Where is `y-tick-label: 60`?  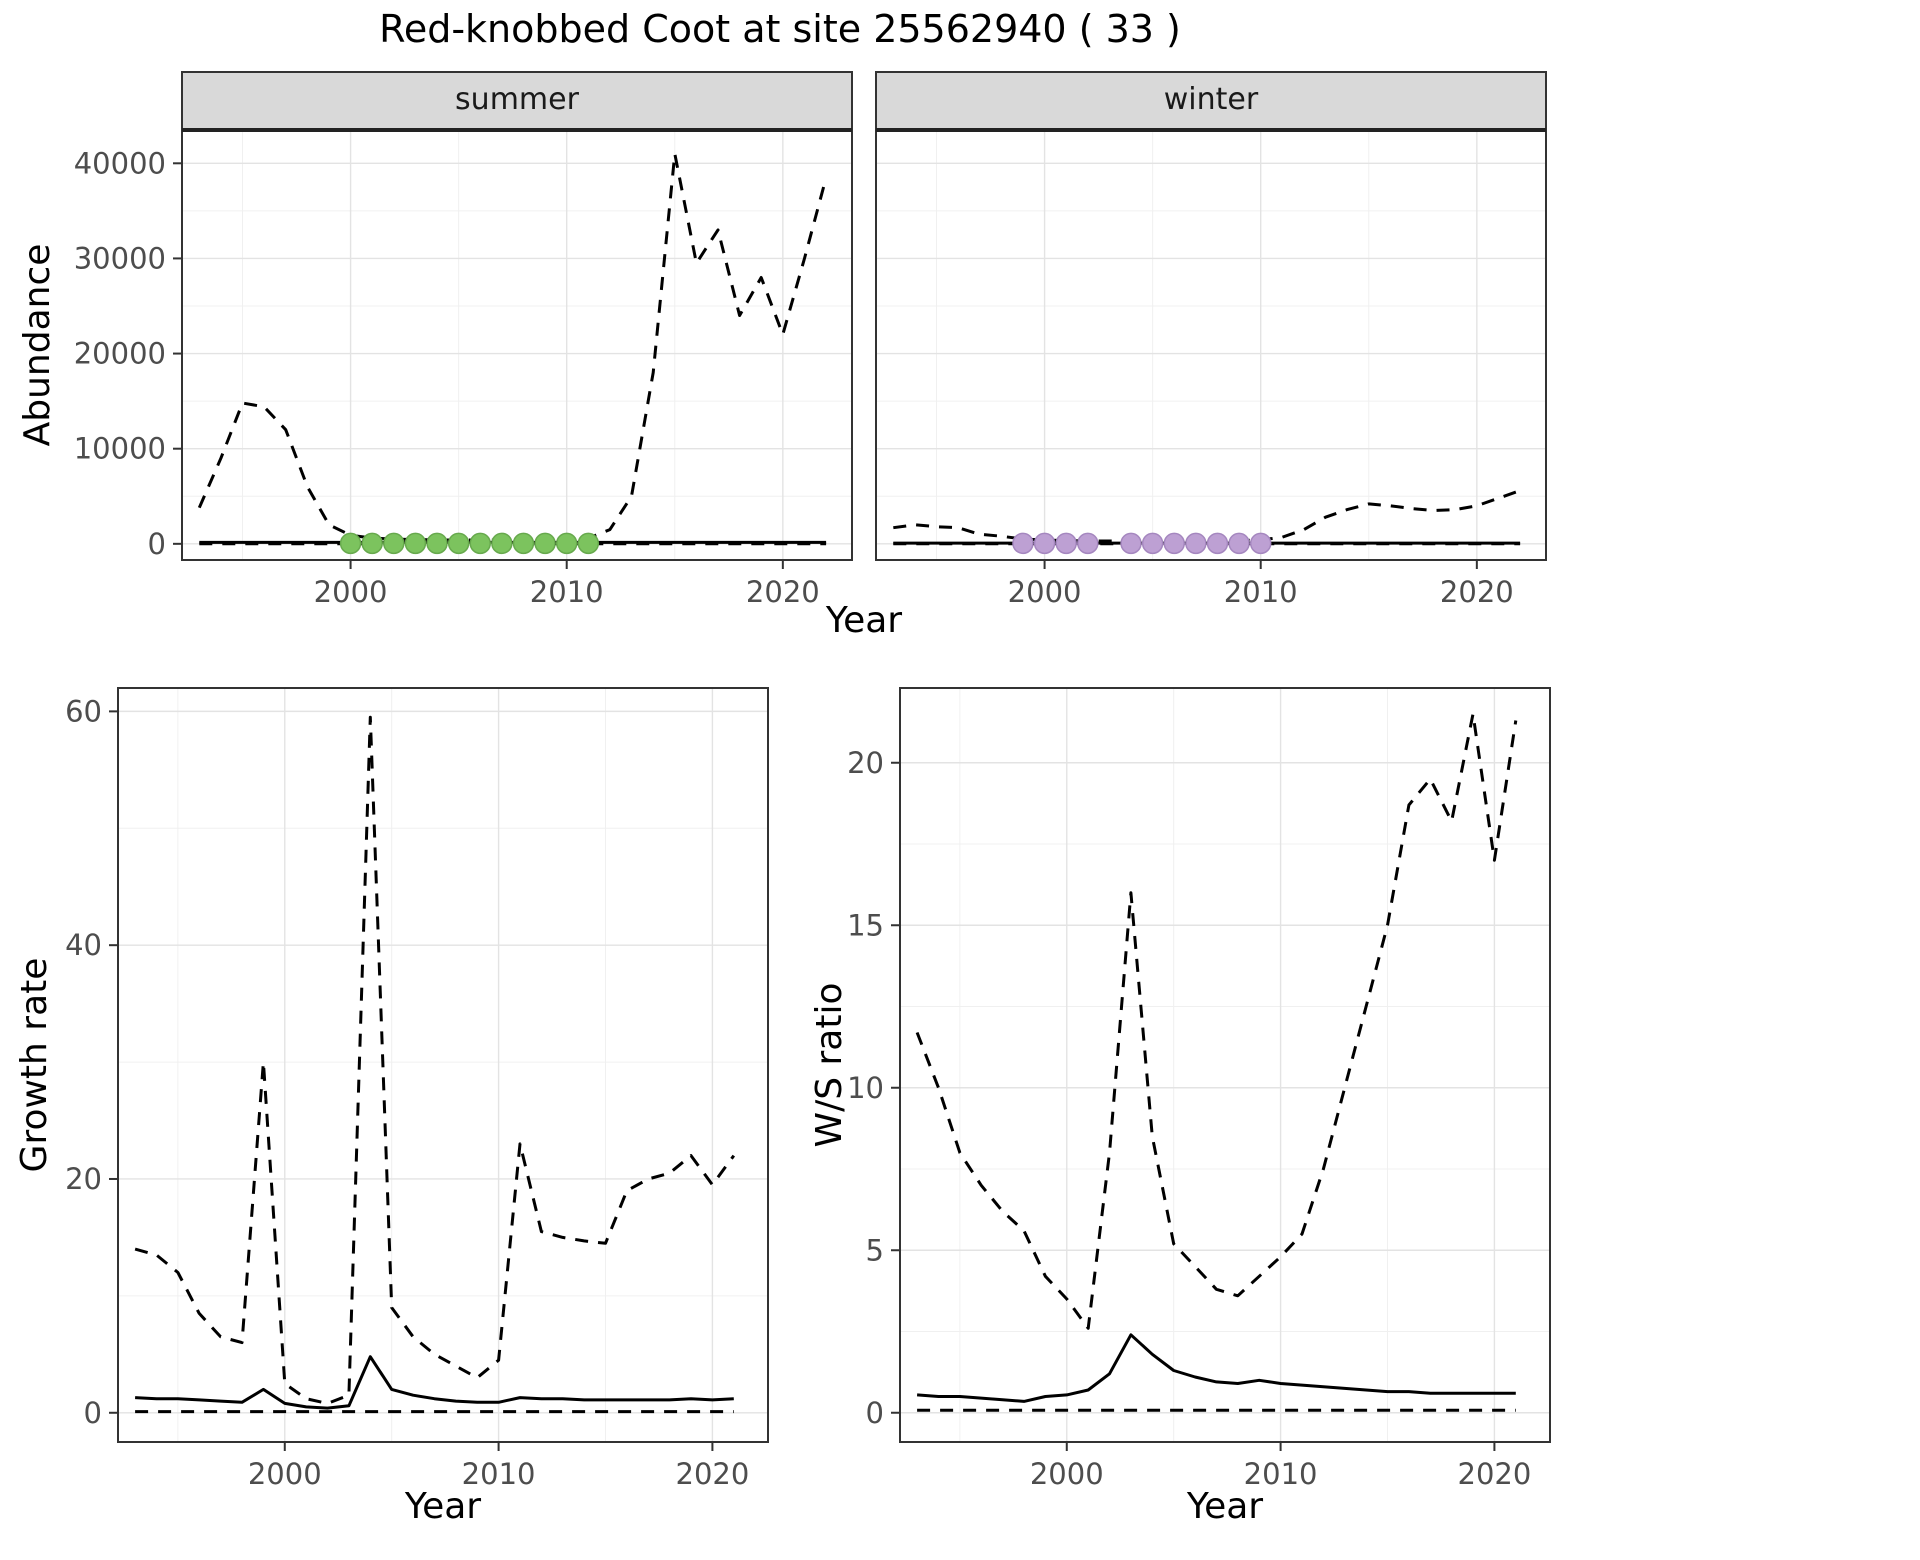 y-tick-label: 60 is located at coordinates (83, 711).